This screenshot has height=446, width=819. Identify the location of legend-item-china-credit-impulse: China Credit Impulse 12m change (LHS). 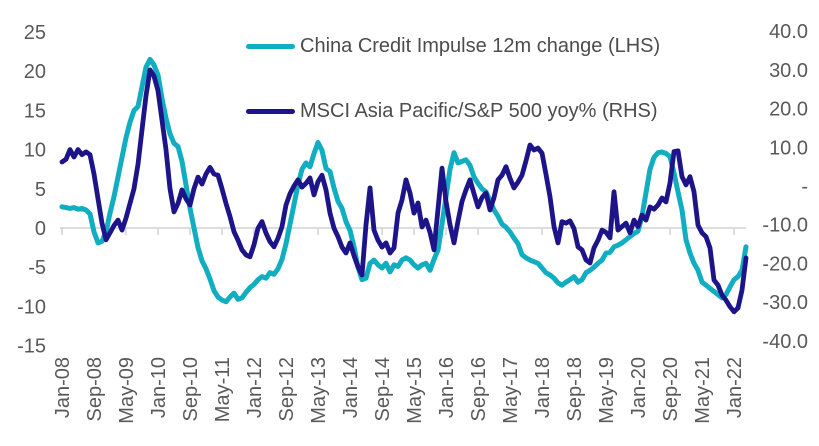
(453, 46).